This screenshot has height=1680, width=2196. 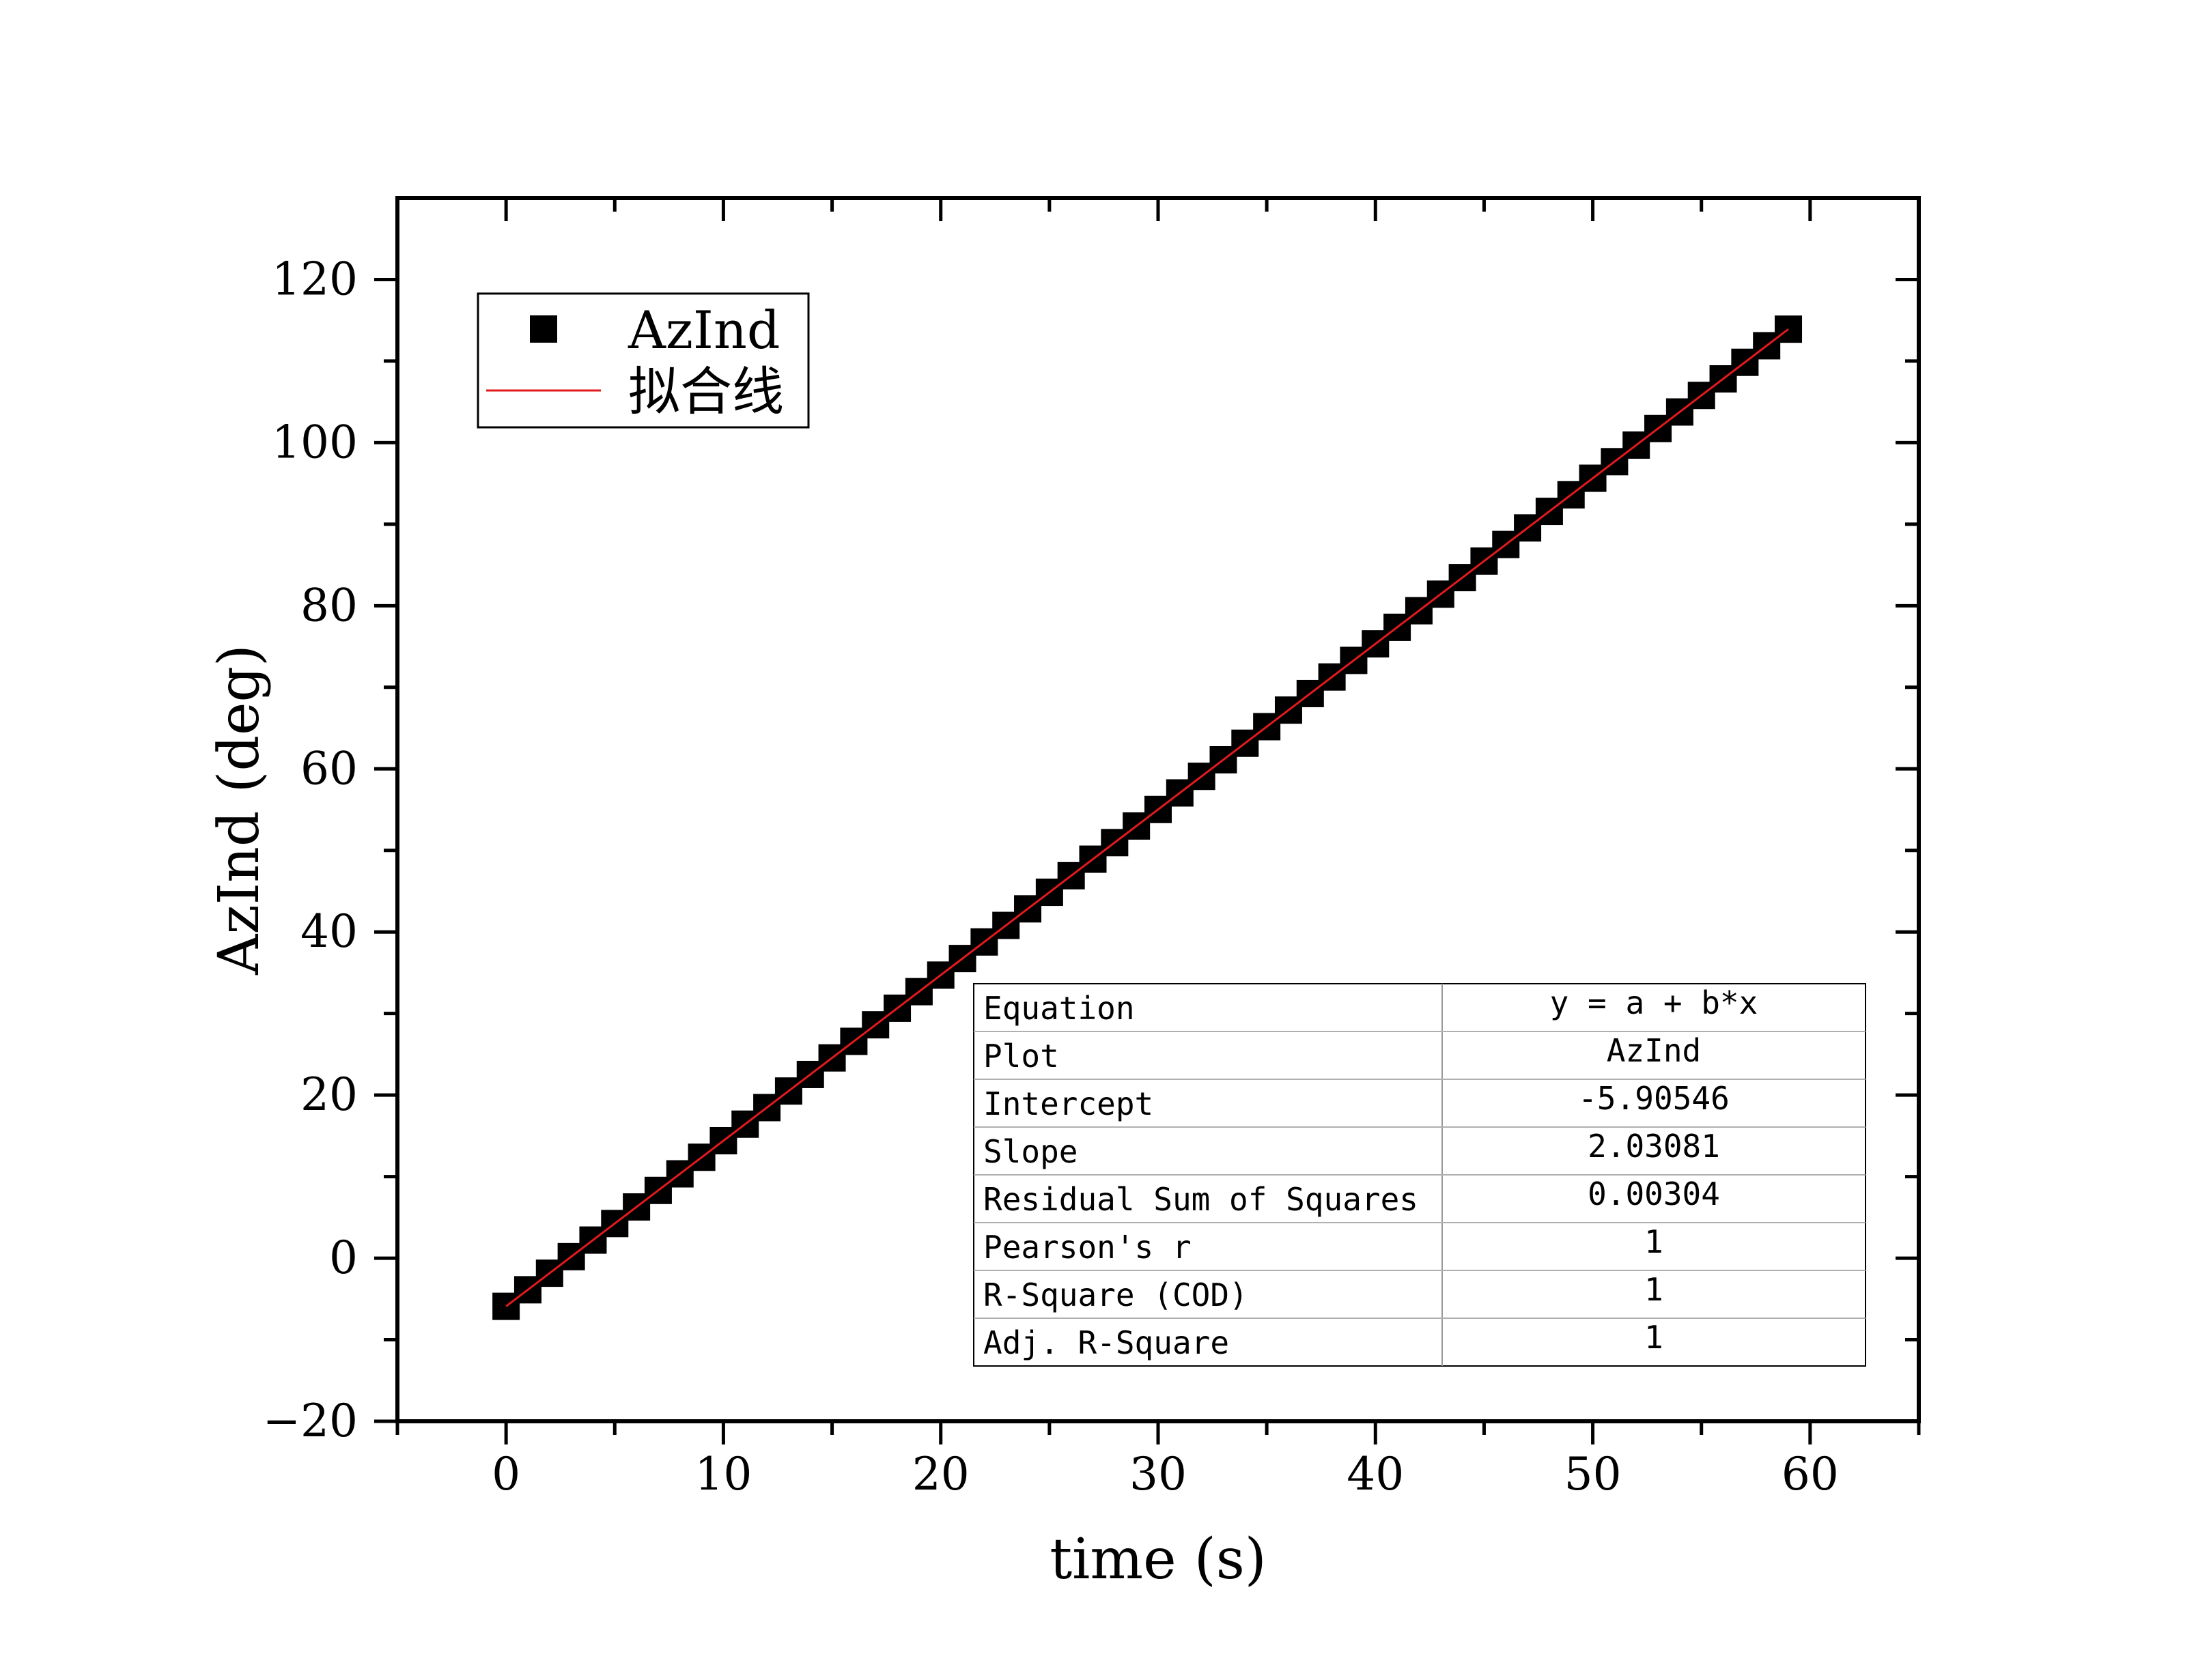 What do you see at coordinates (1654, 1002) in the screenshot?
I see `fit-table-value: y = a + b*x` at bounding box center [1654, 1002].